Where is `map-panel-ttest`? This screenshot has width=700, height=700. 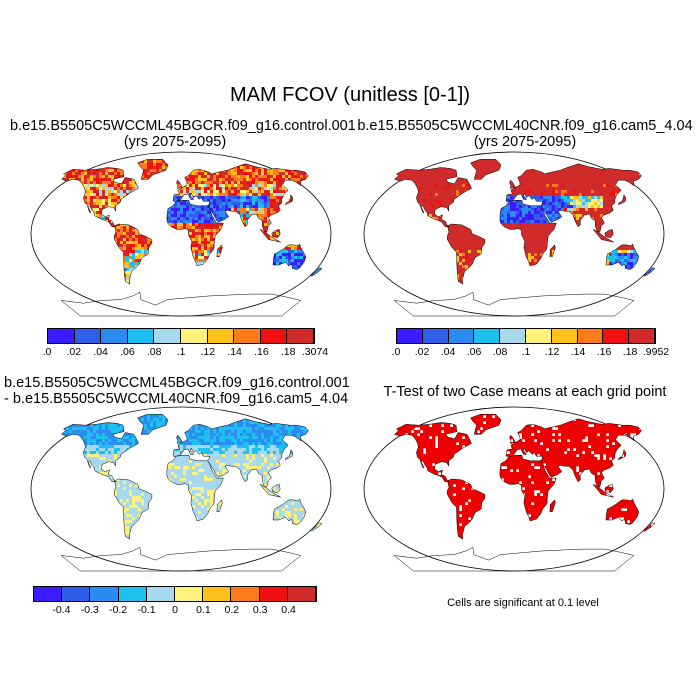
map-panel-ttest is located at coordinates (514, 489).